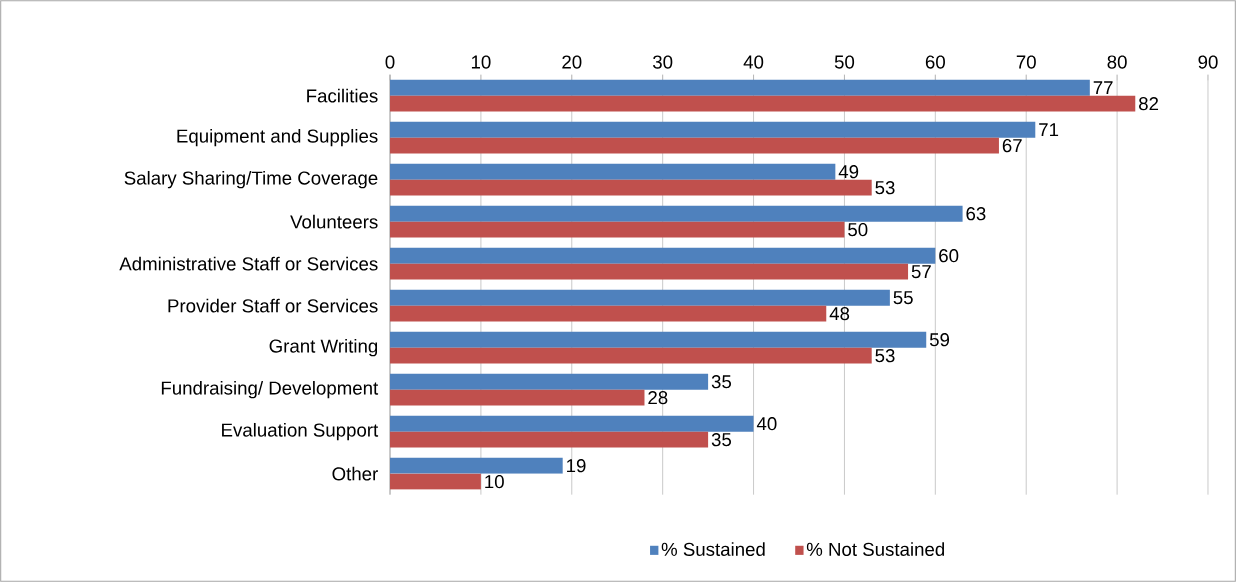  What do you see at coordinates (1049, 130) in the screenshot?
I see `data-label: 71` at bounding box center [1049, 130].